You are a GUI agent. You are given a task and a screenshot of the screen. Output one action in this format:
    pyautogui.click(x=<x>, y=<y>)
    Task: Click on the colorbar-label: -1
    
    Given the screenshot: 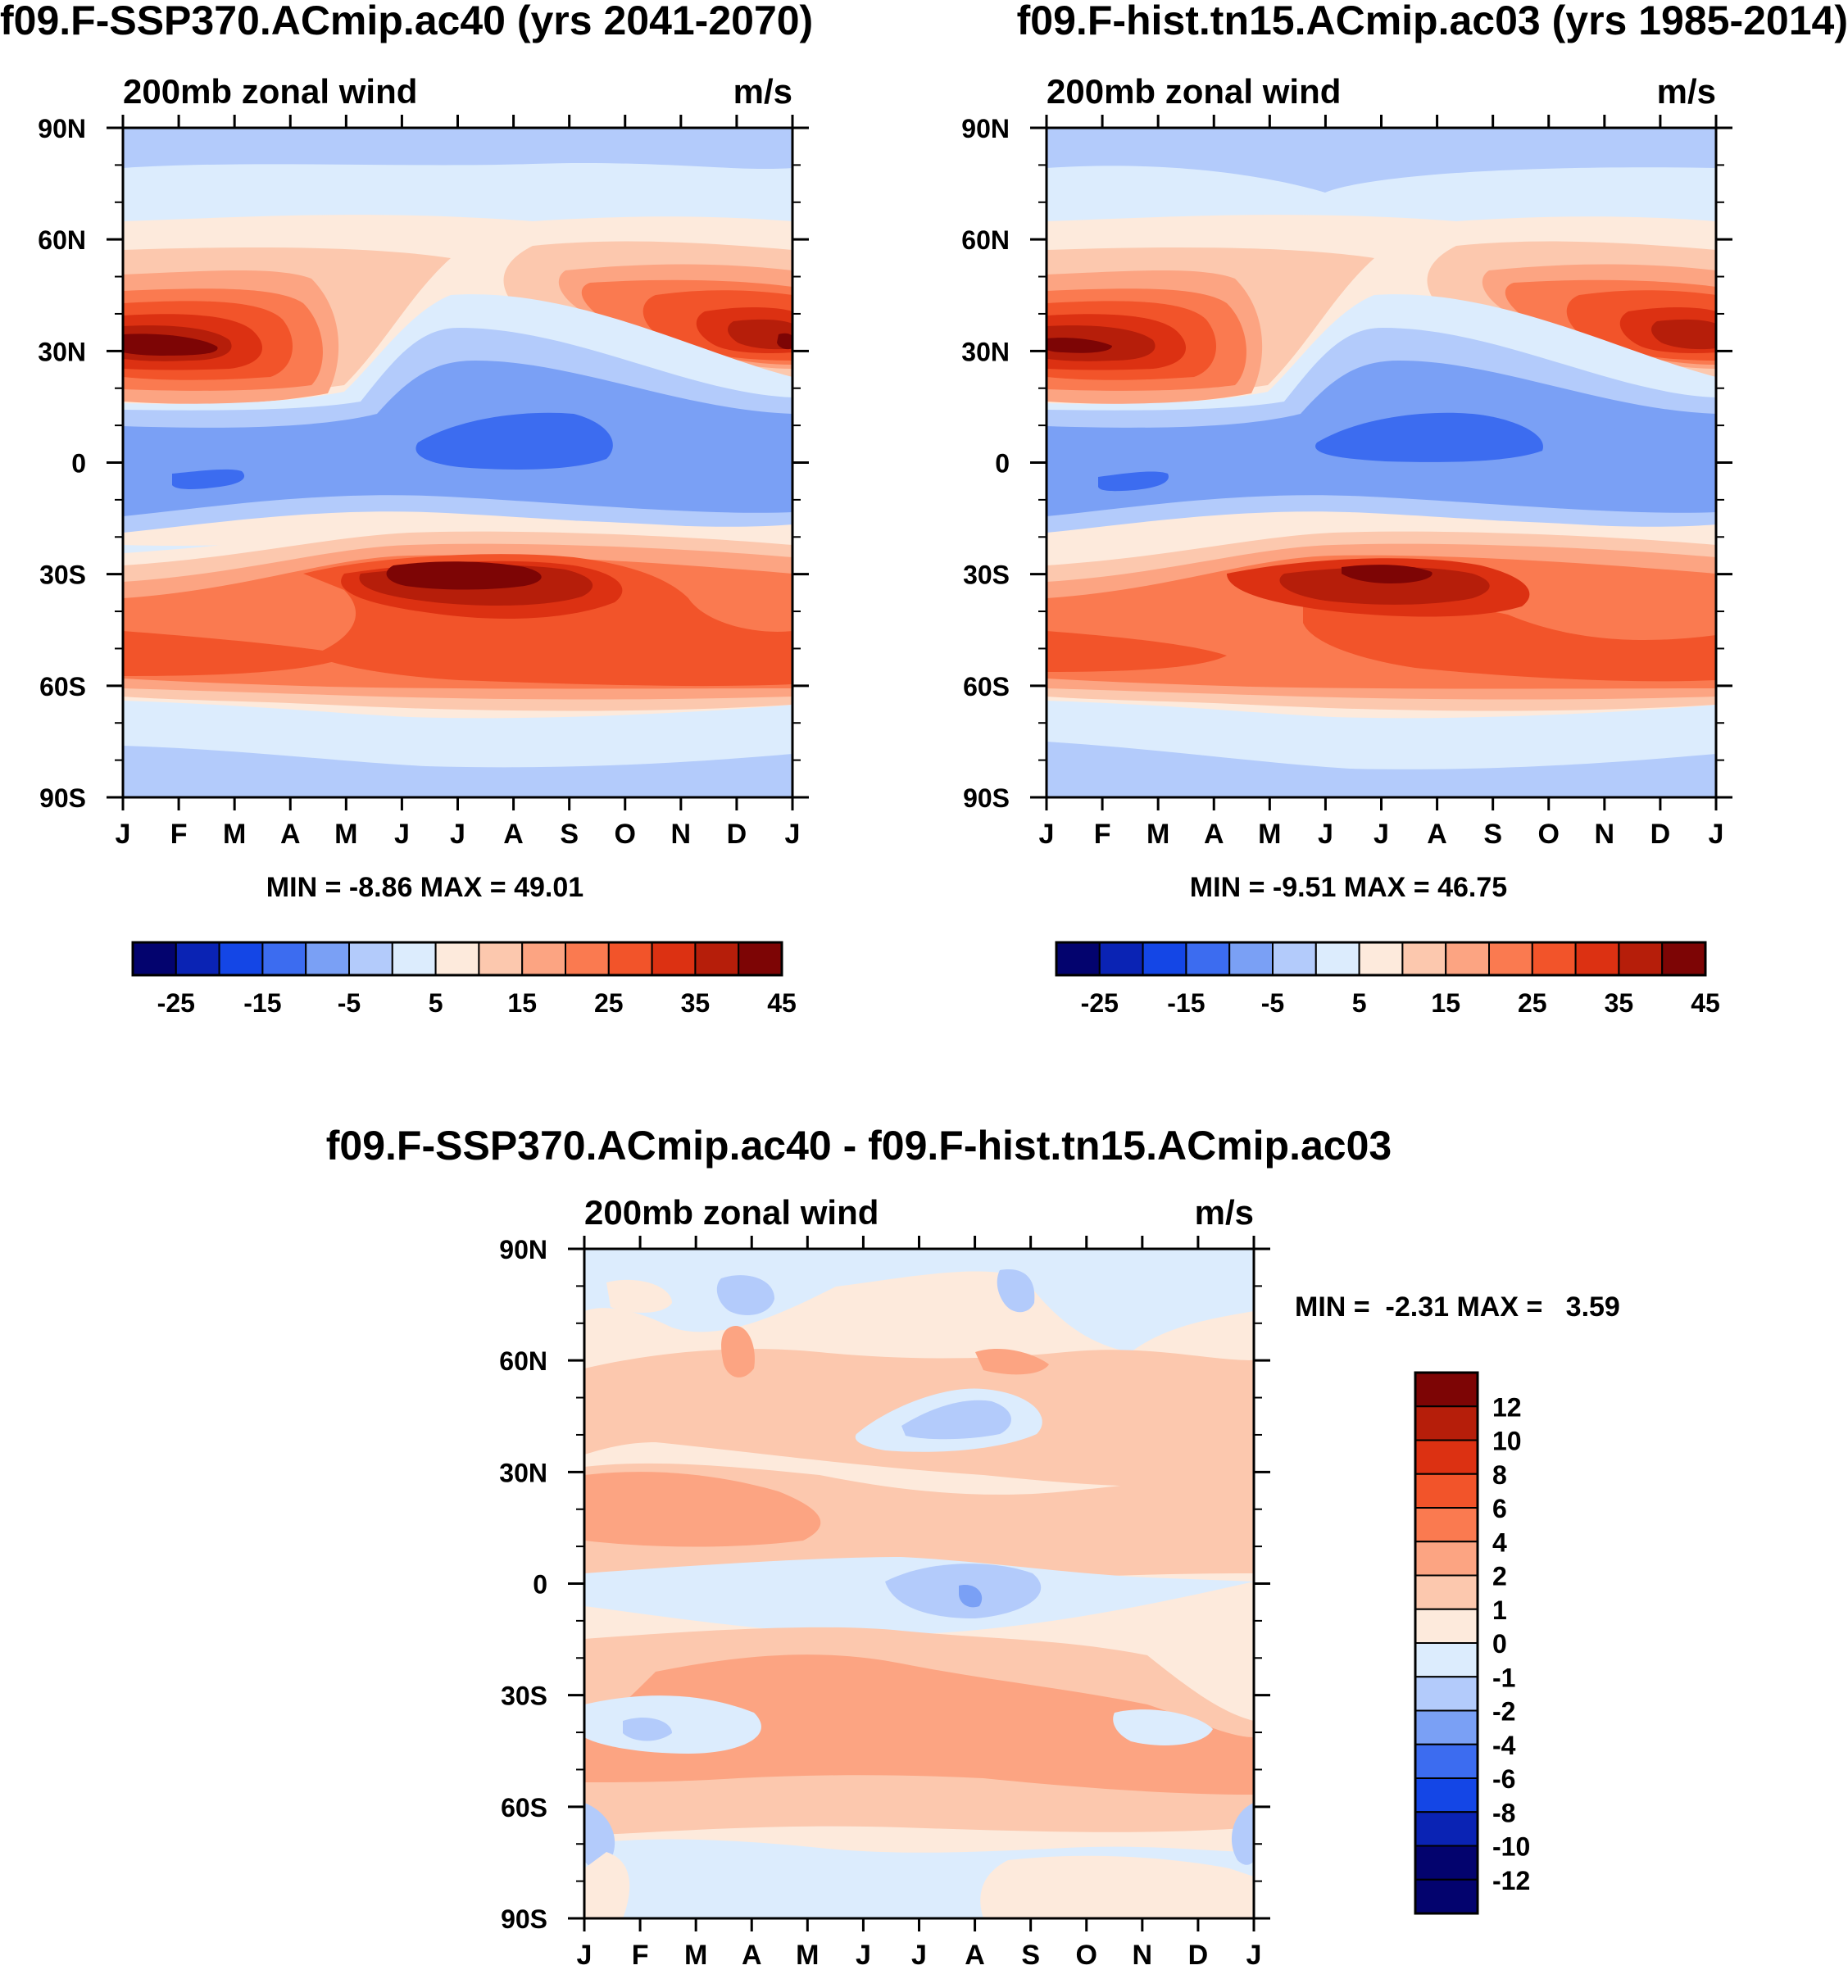 What is the action you would take?
    pyautogui.click(x=1503, y=1678)
    